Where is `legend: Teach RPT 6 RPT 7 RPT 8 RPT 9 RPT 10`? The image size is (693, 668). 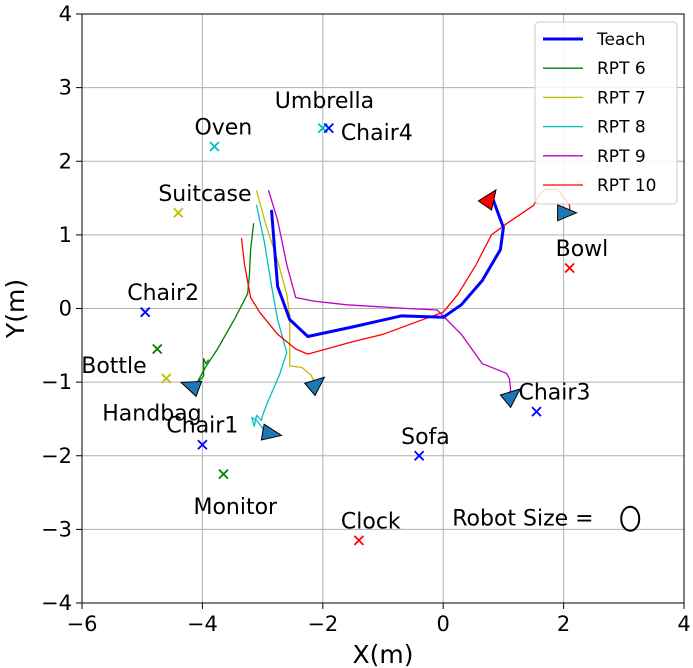
legend: Teach RPT 6 RPT 7 RPT 8 RPT 9 RPT 10 is located at coordinates (606, 113).